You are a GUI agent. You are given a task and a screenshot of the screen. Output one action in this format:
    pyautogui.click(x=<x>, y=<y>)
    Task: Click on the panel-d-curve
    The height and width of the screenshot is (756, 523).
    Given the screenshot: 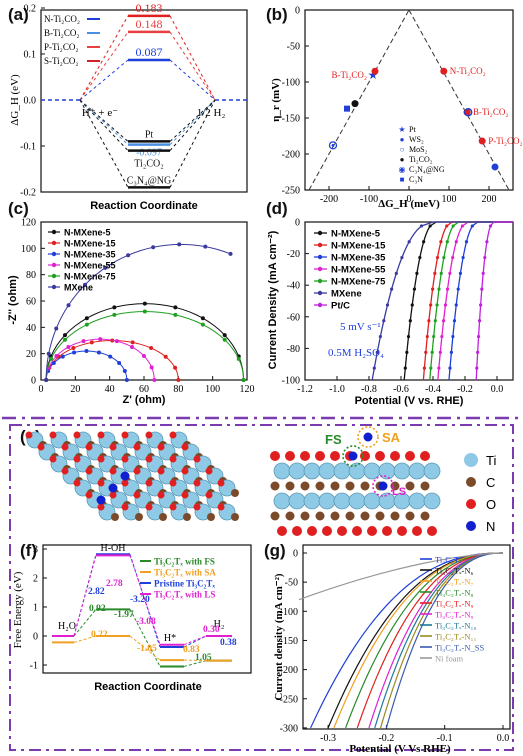 What is the action you would take?
    pyautogui.click(x=467, y=301)
    